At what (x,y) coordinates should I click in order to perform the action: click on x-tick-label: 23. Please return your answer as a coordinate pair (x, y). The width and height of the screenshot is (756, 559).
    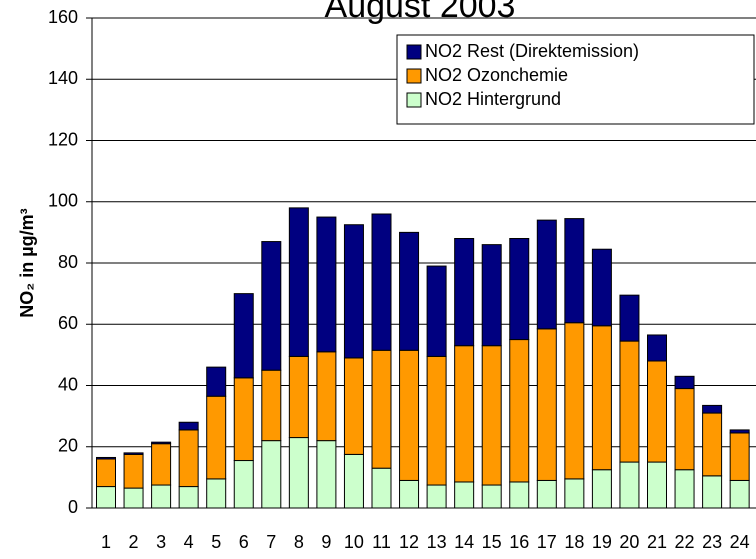
    Looking at the image, I should click on (712, 542).